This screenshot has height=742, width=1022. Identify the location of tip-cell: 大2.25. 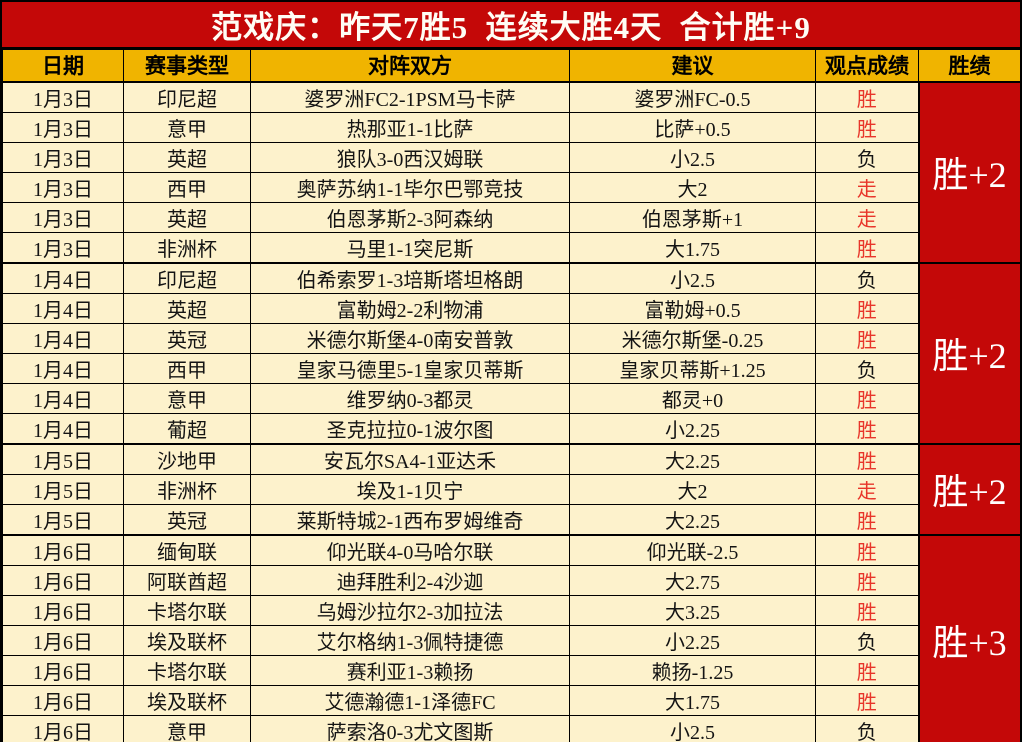
(692, 519).